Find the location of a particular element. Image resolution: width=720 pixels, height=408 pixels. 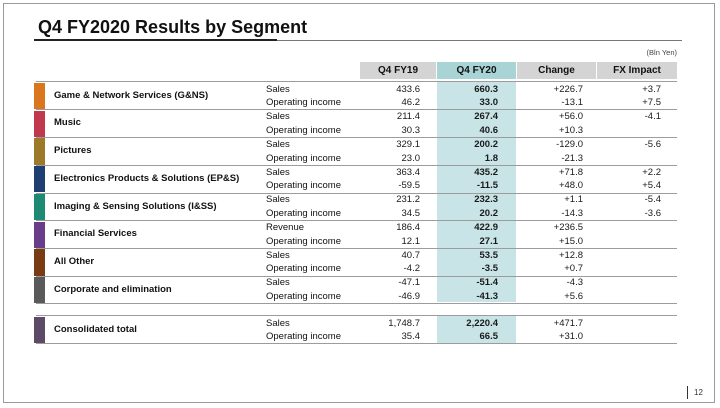

value-change: +1.1 is located at coordinates (573, 200).